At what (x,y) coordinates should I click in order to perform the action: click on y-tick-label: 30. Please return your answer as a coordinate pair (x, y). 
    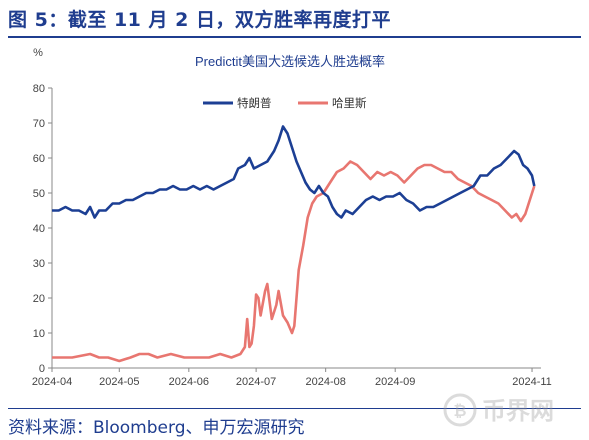
    Looking at the image, I should click on (39, 264).